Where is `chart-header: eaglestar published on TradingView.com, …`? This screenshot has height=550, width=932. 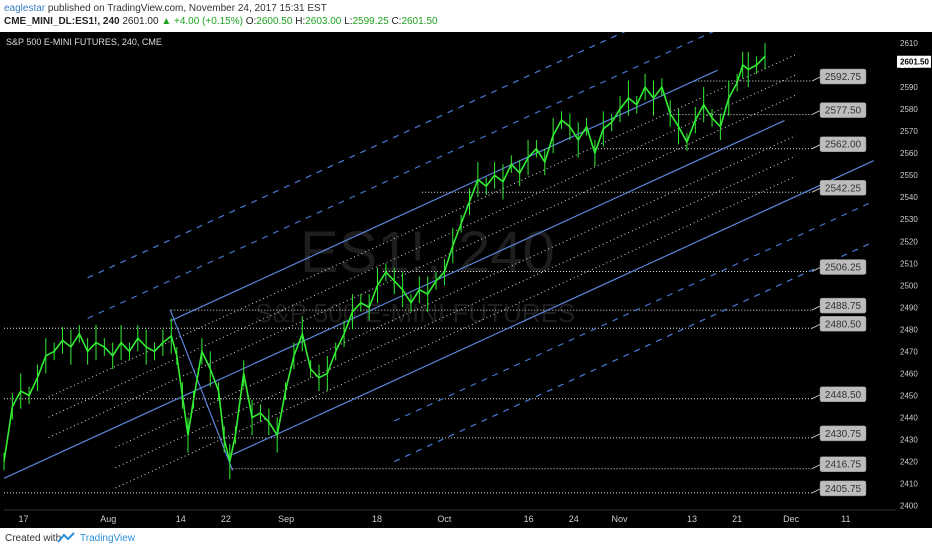
chart-header: eaglestar published on TradingView.com, … is located at coordinates (466, 16).